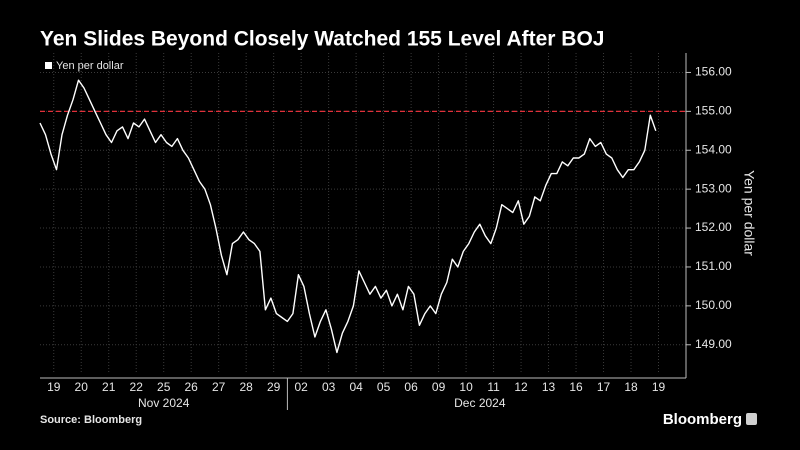 The height and width of the screenshot is (450, 800). I want to click on y-tick-label: 156.00, so click(713, 72).